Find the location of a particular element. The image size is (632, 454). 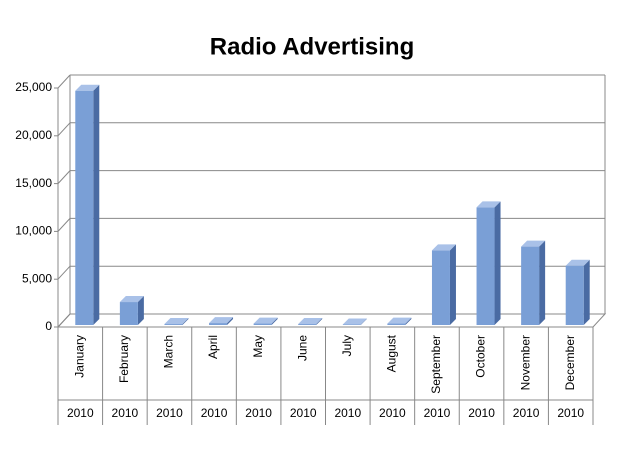

y-tick-label: 20,000 is located at coordinates (33, 135).